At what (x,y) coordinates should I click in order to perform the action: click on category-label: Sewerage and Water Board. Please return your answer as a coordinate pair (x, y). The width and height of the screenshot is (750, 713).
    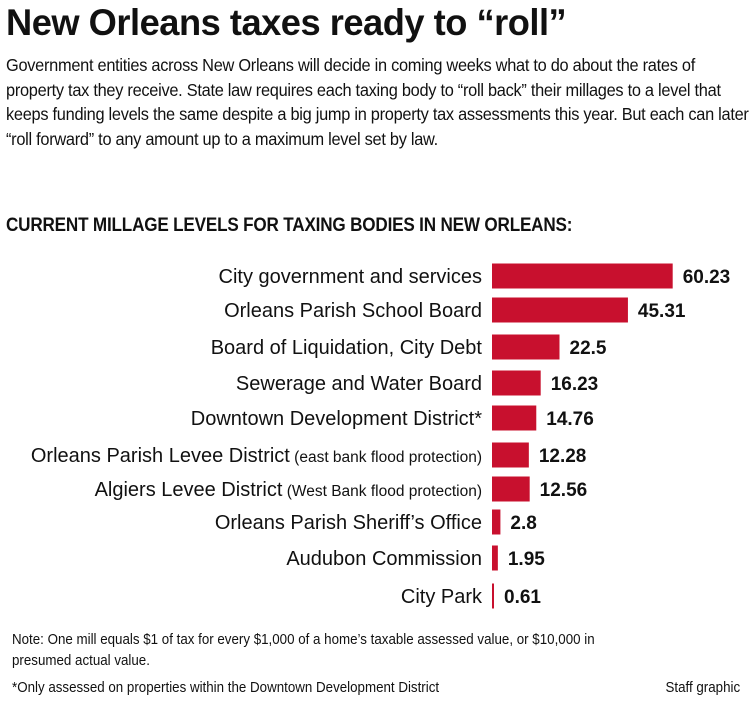
    Looking at the image, I should click on (359, 384).